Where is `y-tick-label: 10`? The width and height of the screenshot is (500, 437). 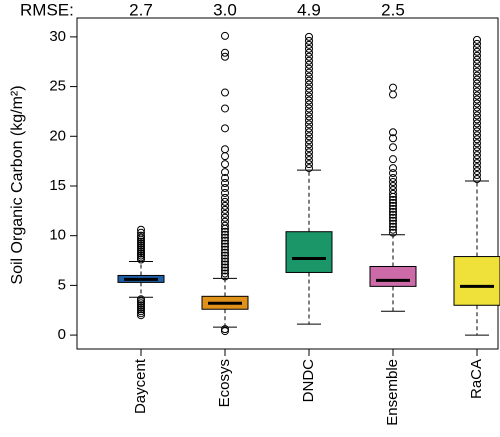
y-tick-label: 10 is located at coordinates (57, 235).